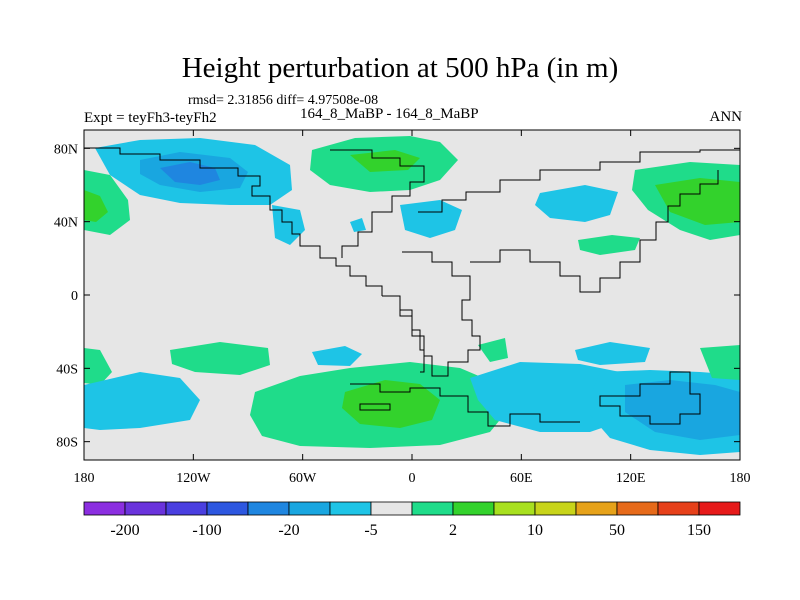  Describe the element at coordinates (150, 118) in the screenshot. I see `experiment-label: Expt = teyFh3-teyFh2` at that location.